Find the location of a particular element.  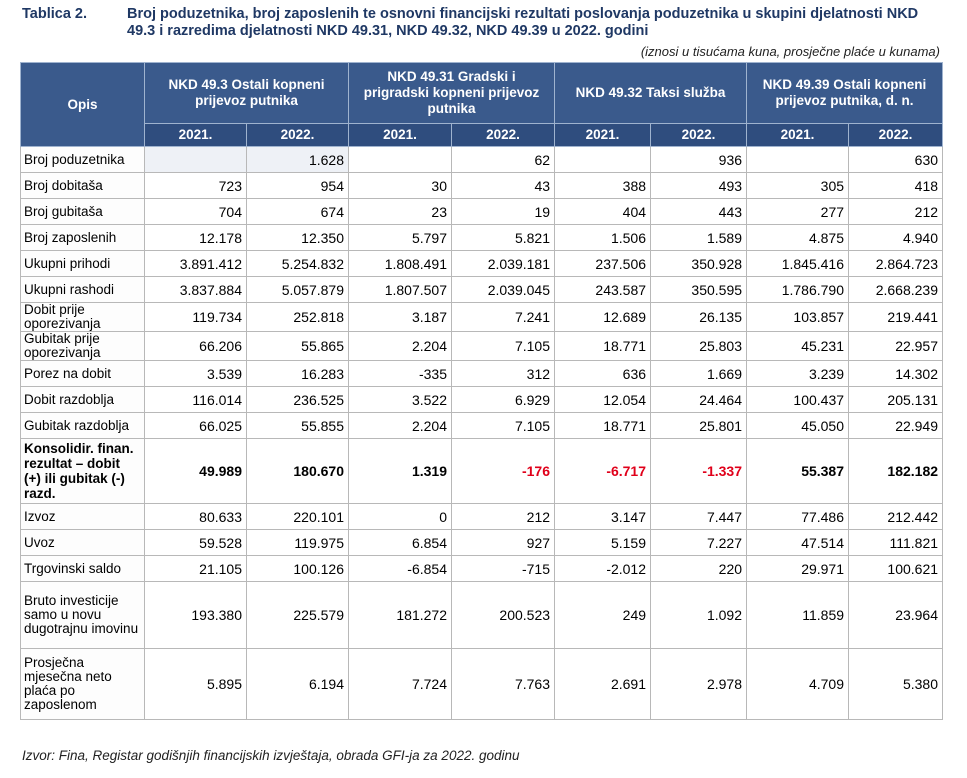

row-label: Porez na dobit is located at coordinates (82, 373).